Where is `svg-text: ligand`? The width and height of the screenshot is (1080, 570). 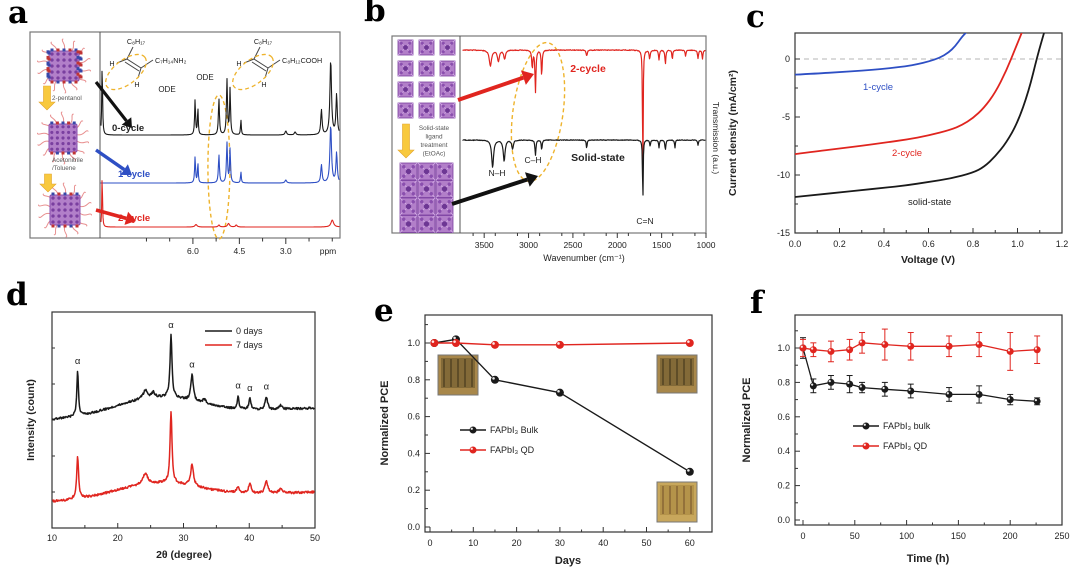
svg-text: ligand is located at coordinates (434, 137).